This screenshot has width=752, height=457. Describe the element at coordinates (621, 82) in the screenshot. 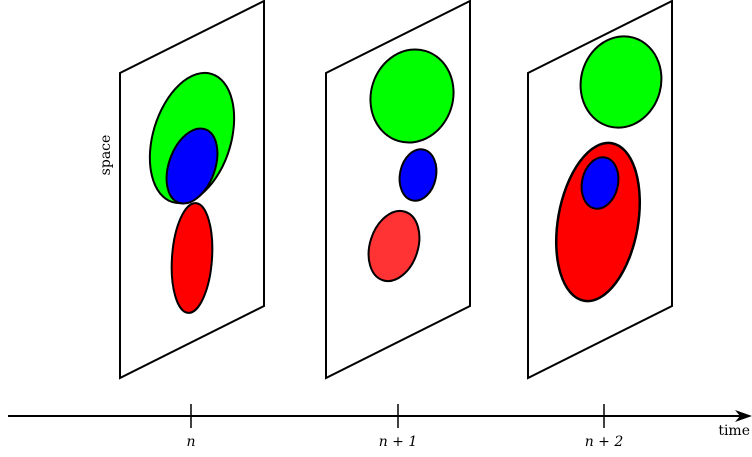

I see `frame-n-plus-2-green-ellipse` at that location.